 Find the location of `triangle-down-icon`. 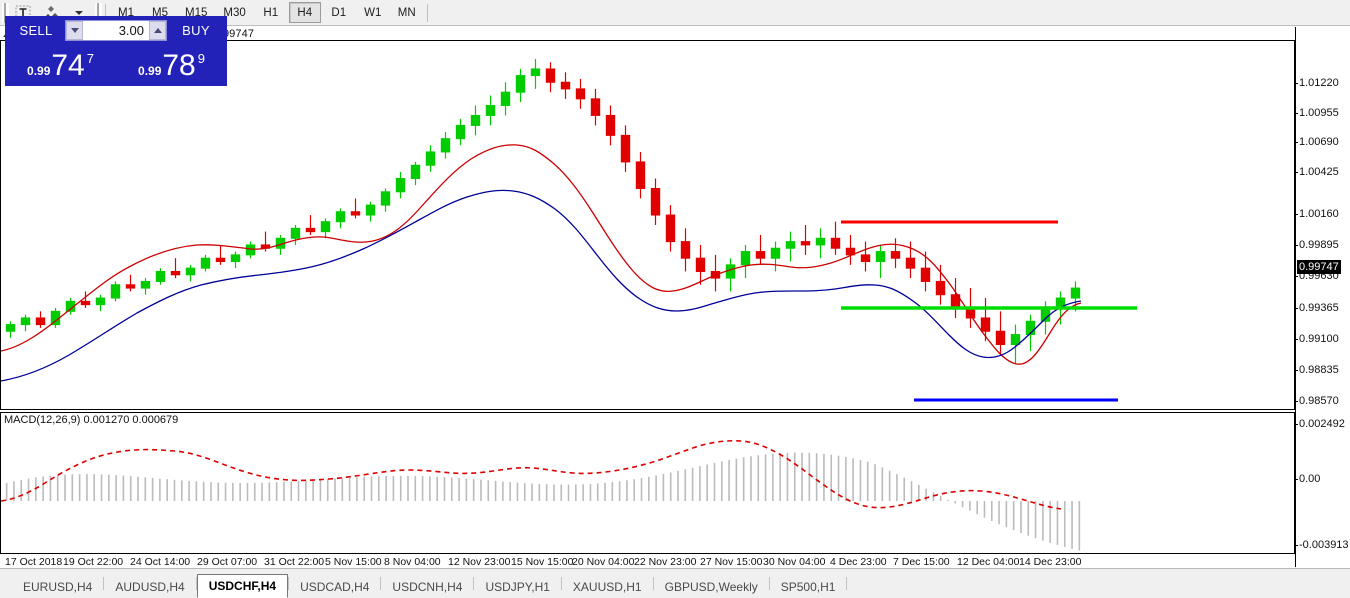

triangle-down-icon is located at coordinates (74, 30).